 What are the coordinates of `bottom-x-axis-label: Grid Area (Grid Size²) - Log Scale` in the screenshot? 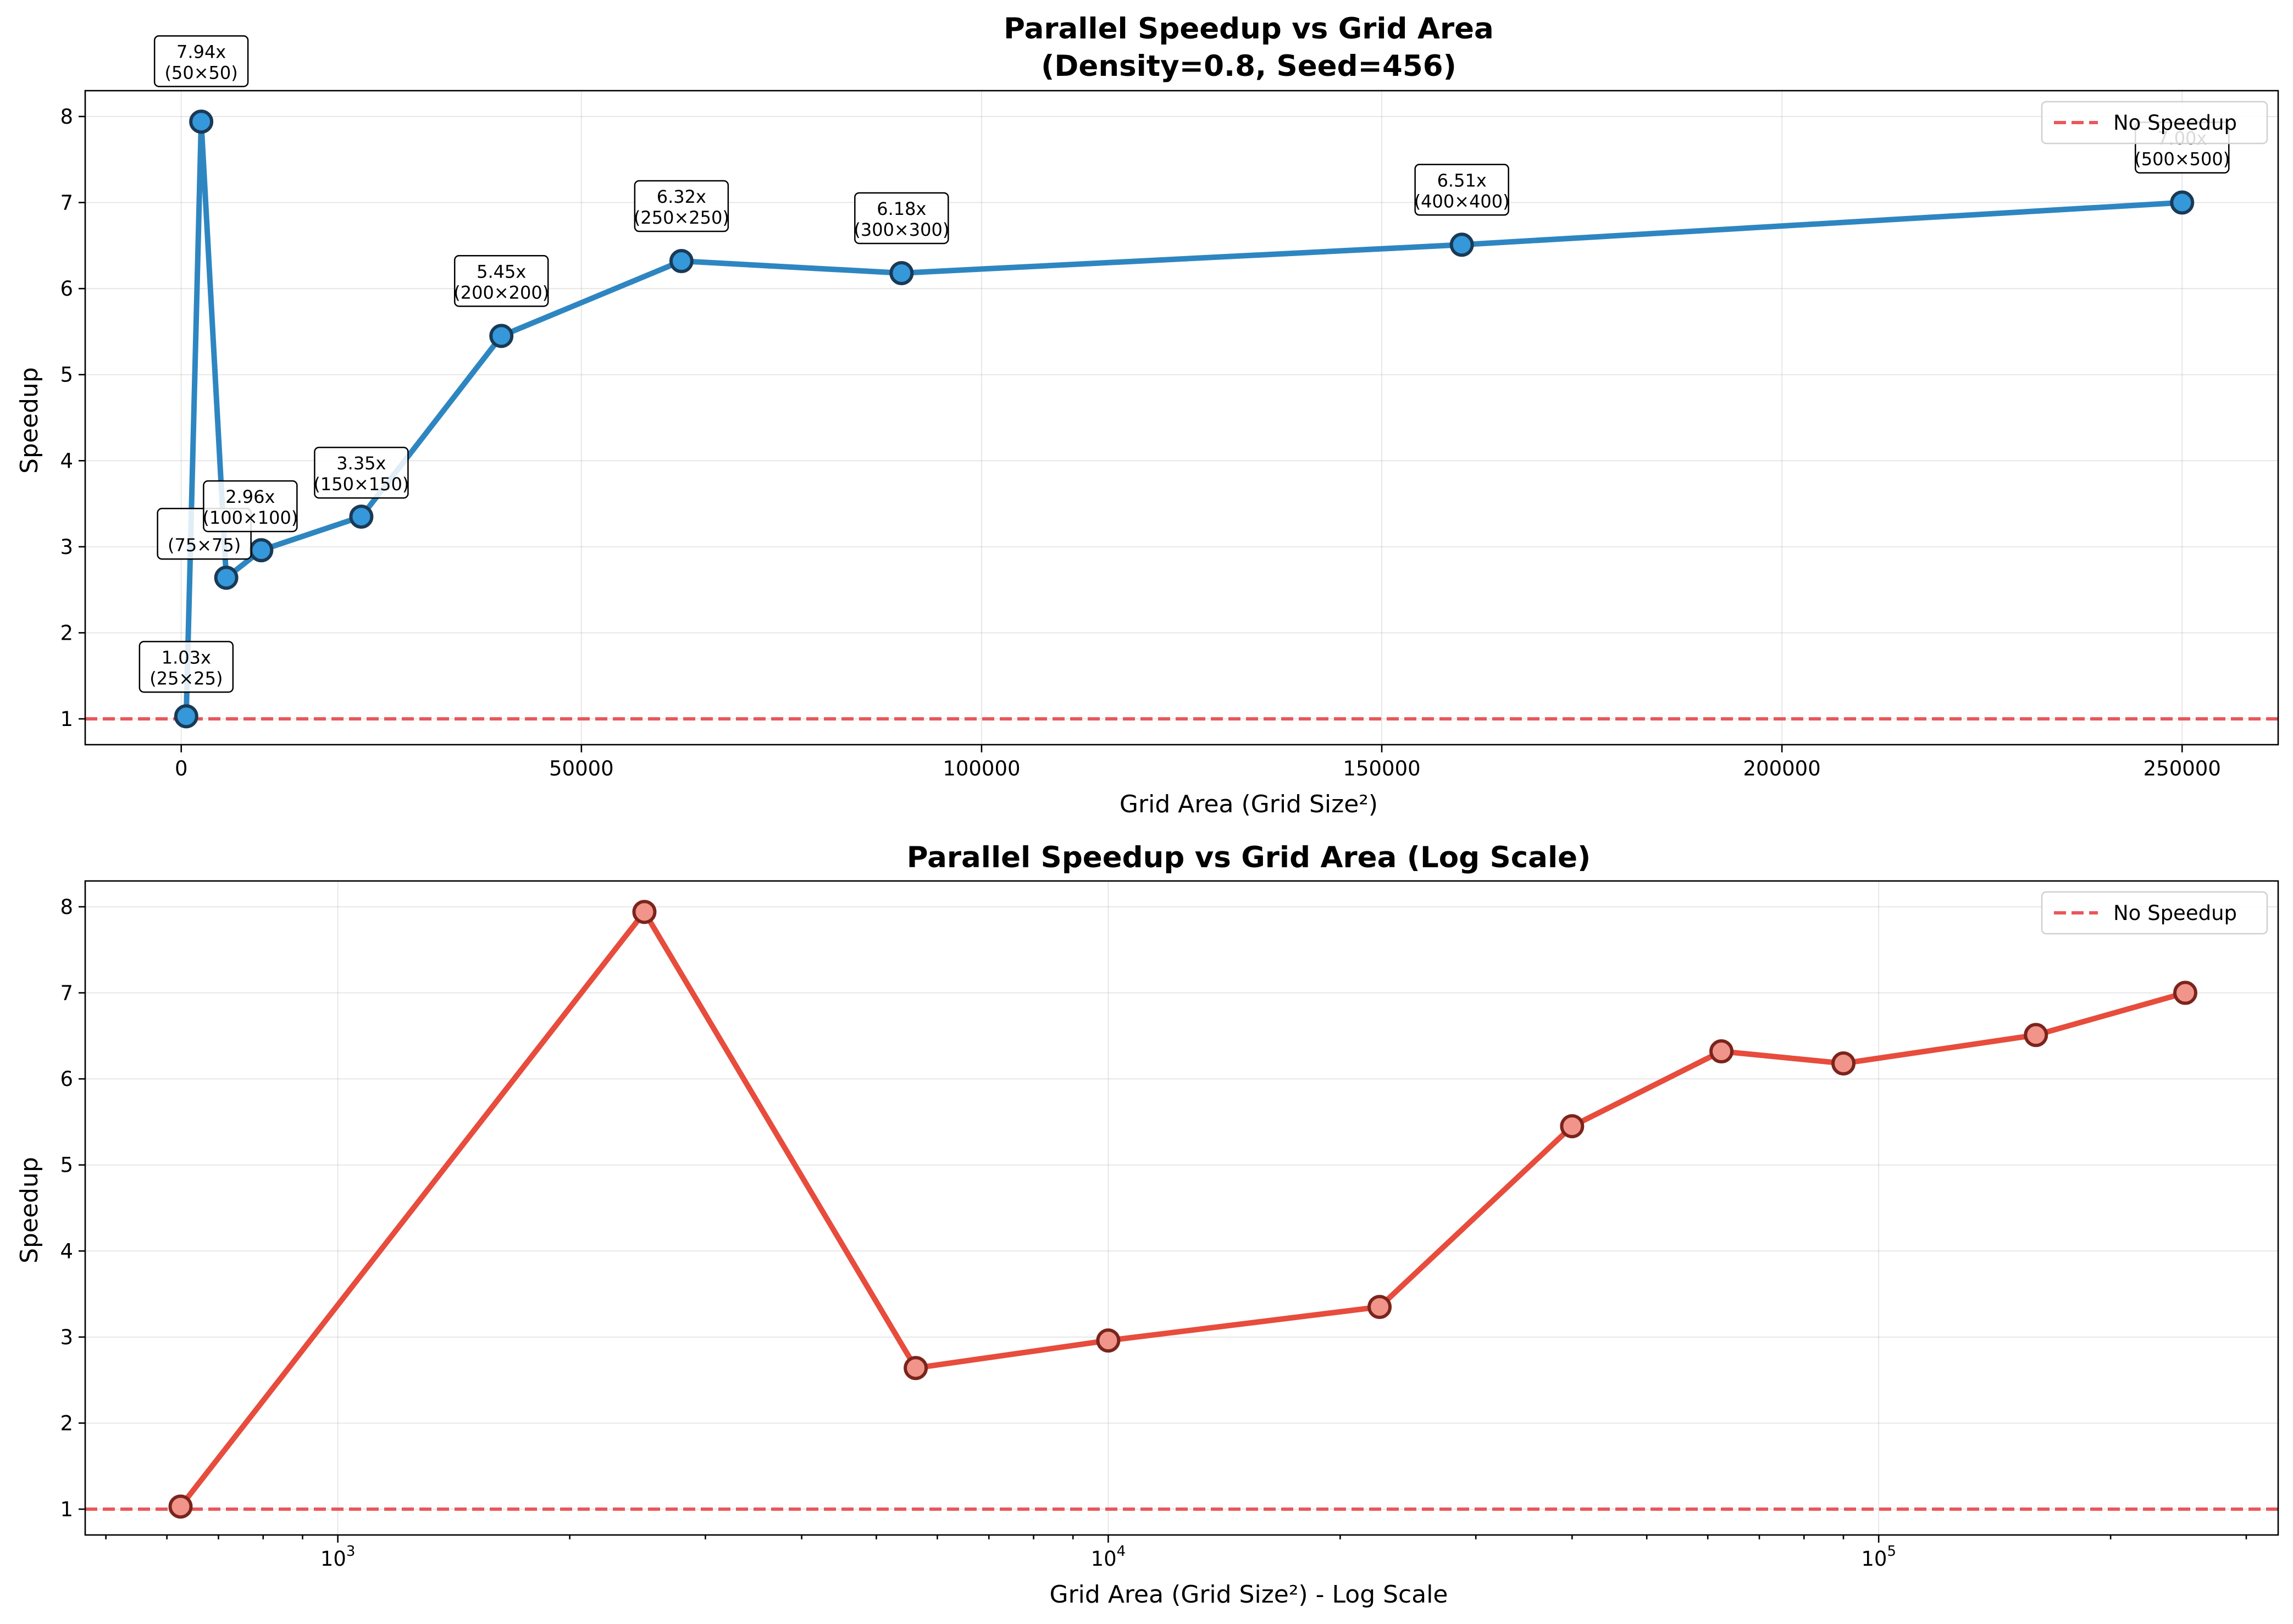 It's located at (1249, 1595).